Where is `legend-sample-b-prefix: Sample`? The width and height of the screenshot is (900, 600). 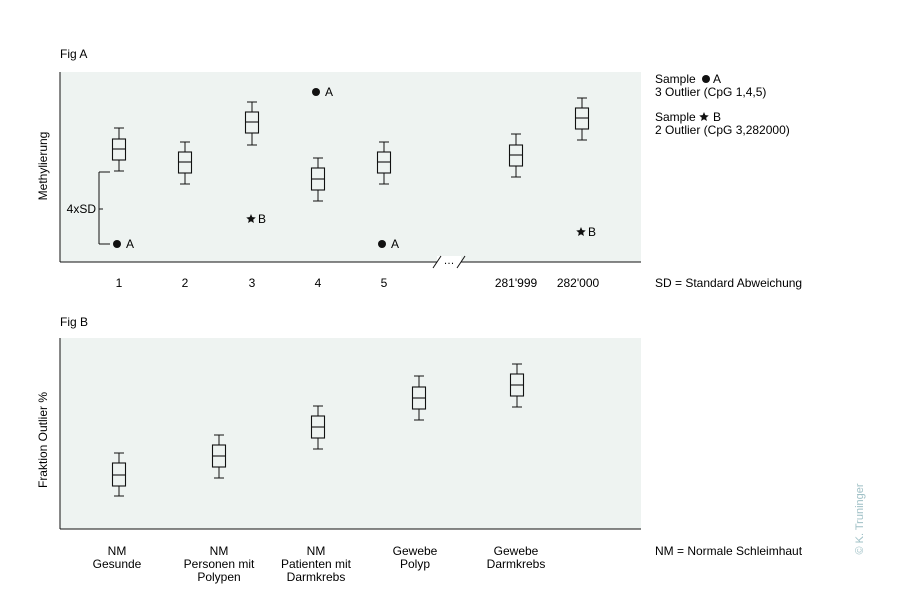 legend-sample-b-prefix: Sample is located at coordinates (675, 117).